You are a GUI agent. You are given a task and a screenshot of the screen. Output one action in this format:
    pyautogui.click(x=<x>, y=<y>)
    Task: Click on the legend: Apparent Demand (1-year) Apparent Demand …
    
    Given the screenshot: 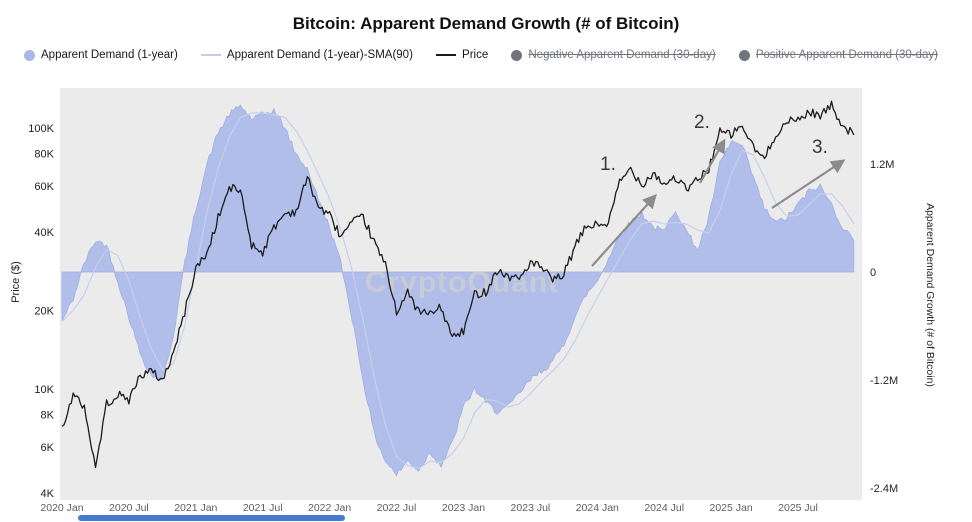 What is the action you would take?
    pyautogui.click(x=481, y=55)
    